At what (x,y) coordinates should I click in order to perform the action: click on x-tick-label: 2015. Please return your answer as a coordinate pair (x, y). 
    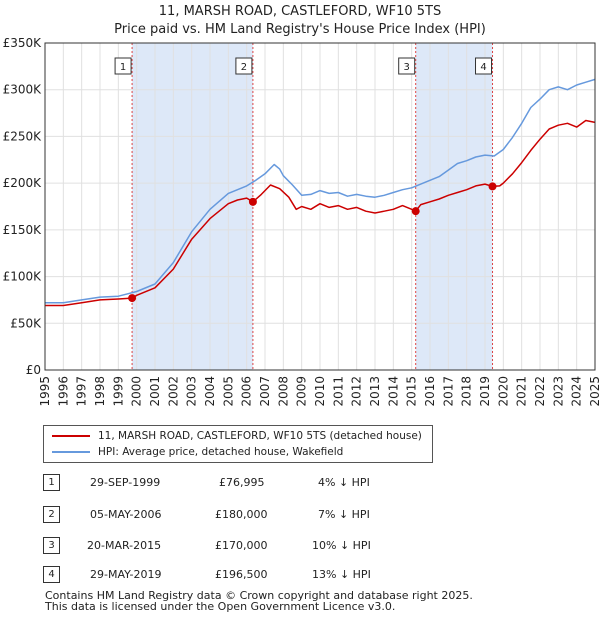
    Looking at the image, I should click on (412, 391).